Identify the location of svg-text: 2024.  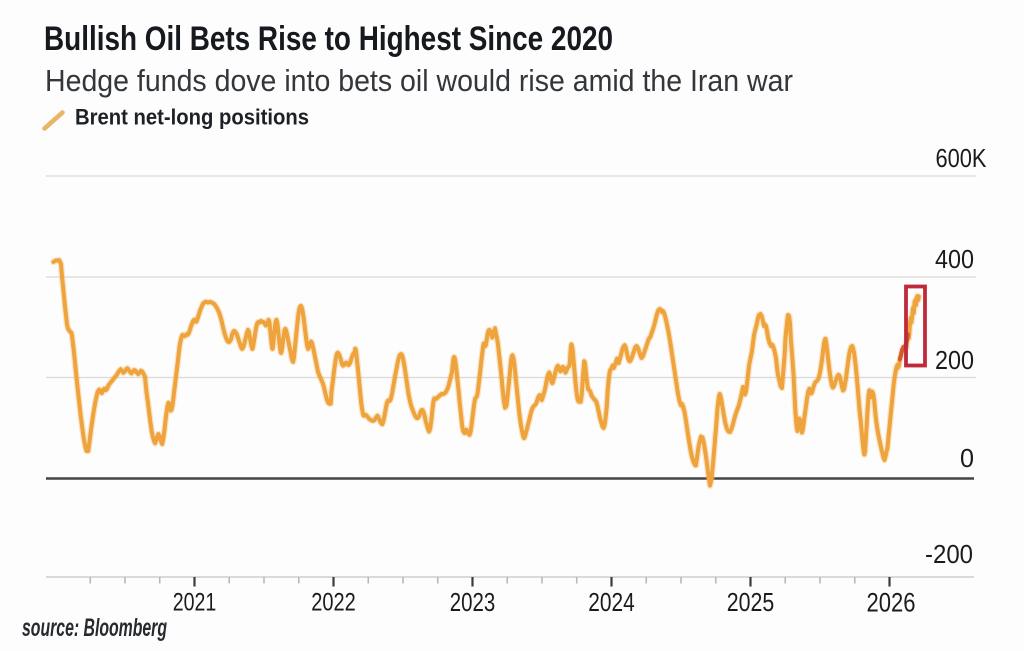
(611, 603).